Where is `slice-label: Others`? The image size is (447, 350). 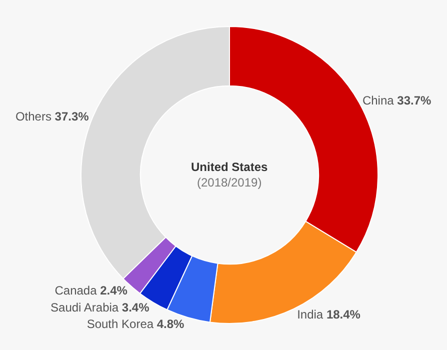
slice-label: Others is located at coordinates (33, 116).